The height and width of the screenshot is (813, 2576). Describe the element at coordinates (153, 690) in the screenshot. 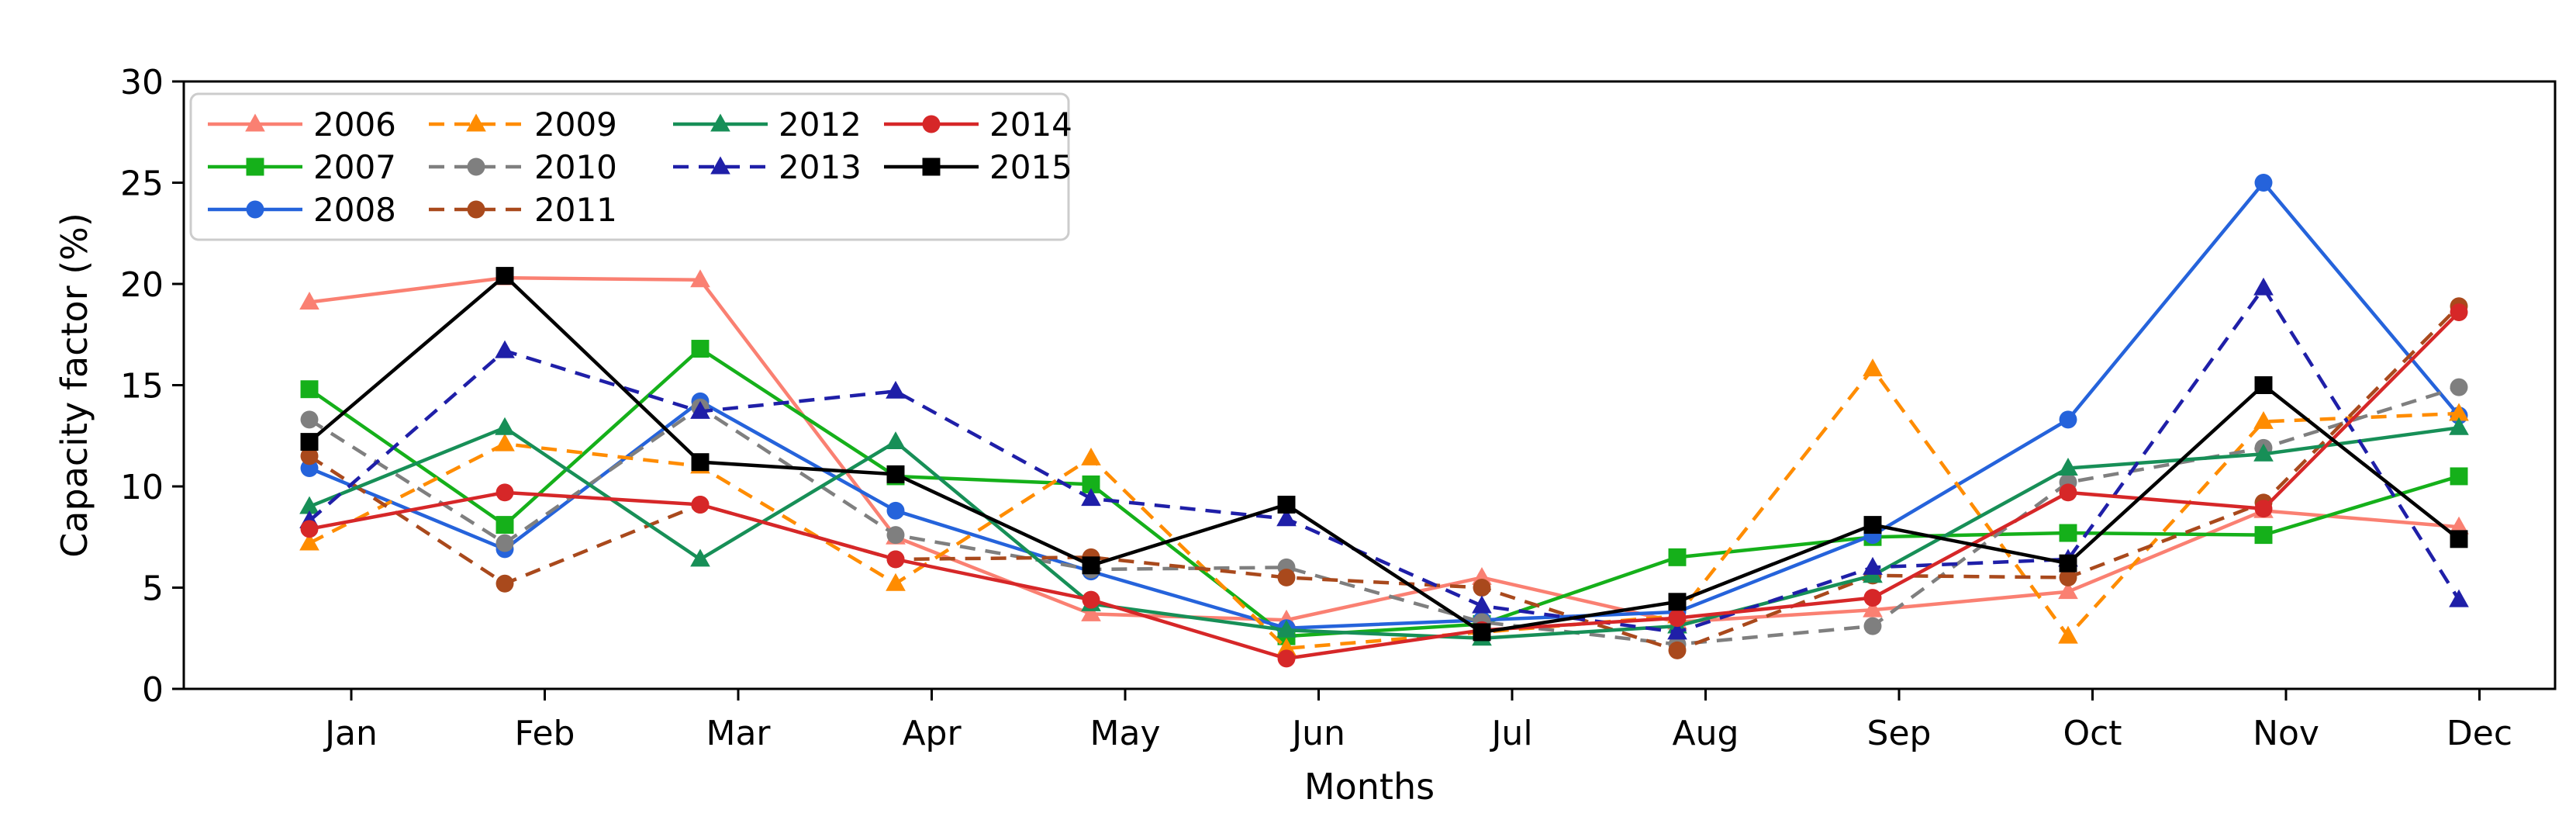

I see `y-tick-label-0: 0` at that location.